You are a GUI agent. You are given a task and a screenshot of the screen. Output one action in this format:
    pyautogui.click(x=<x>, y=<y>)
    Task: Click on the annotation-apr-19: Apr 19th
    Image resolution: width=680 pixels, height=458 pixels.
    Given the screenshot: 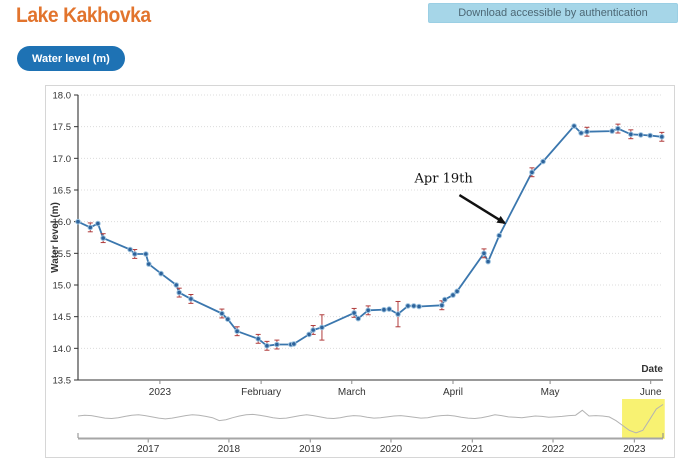 What is the action you would take?
    pyautogui.click(x=444, y=178)
    